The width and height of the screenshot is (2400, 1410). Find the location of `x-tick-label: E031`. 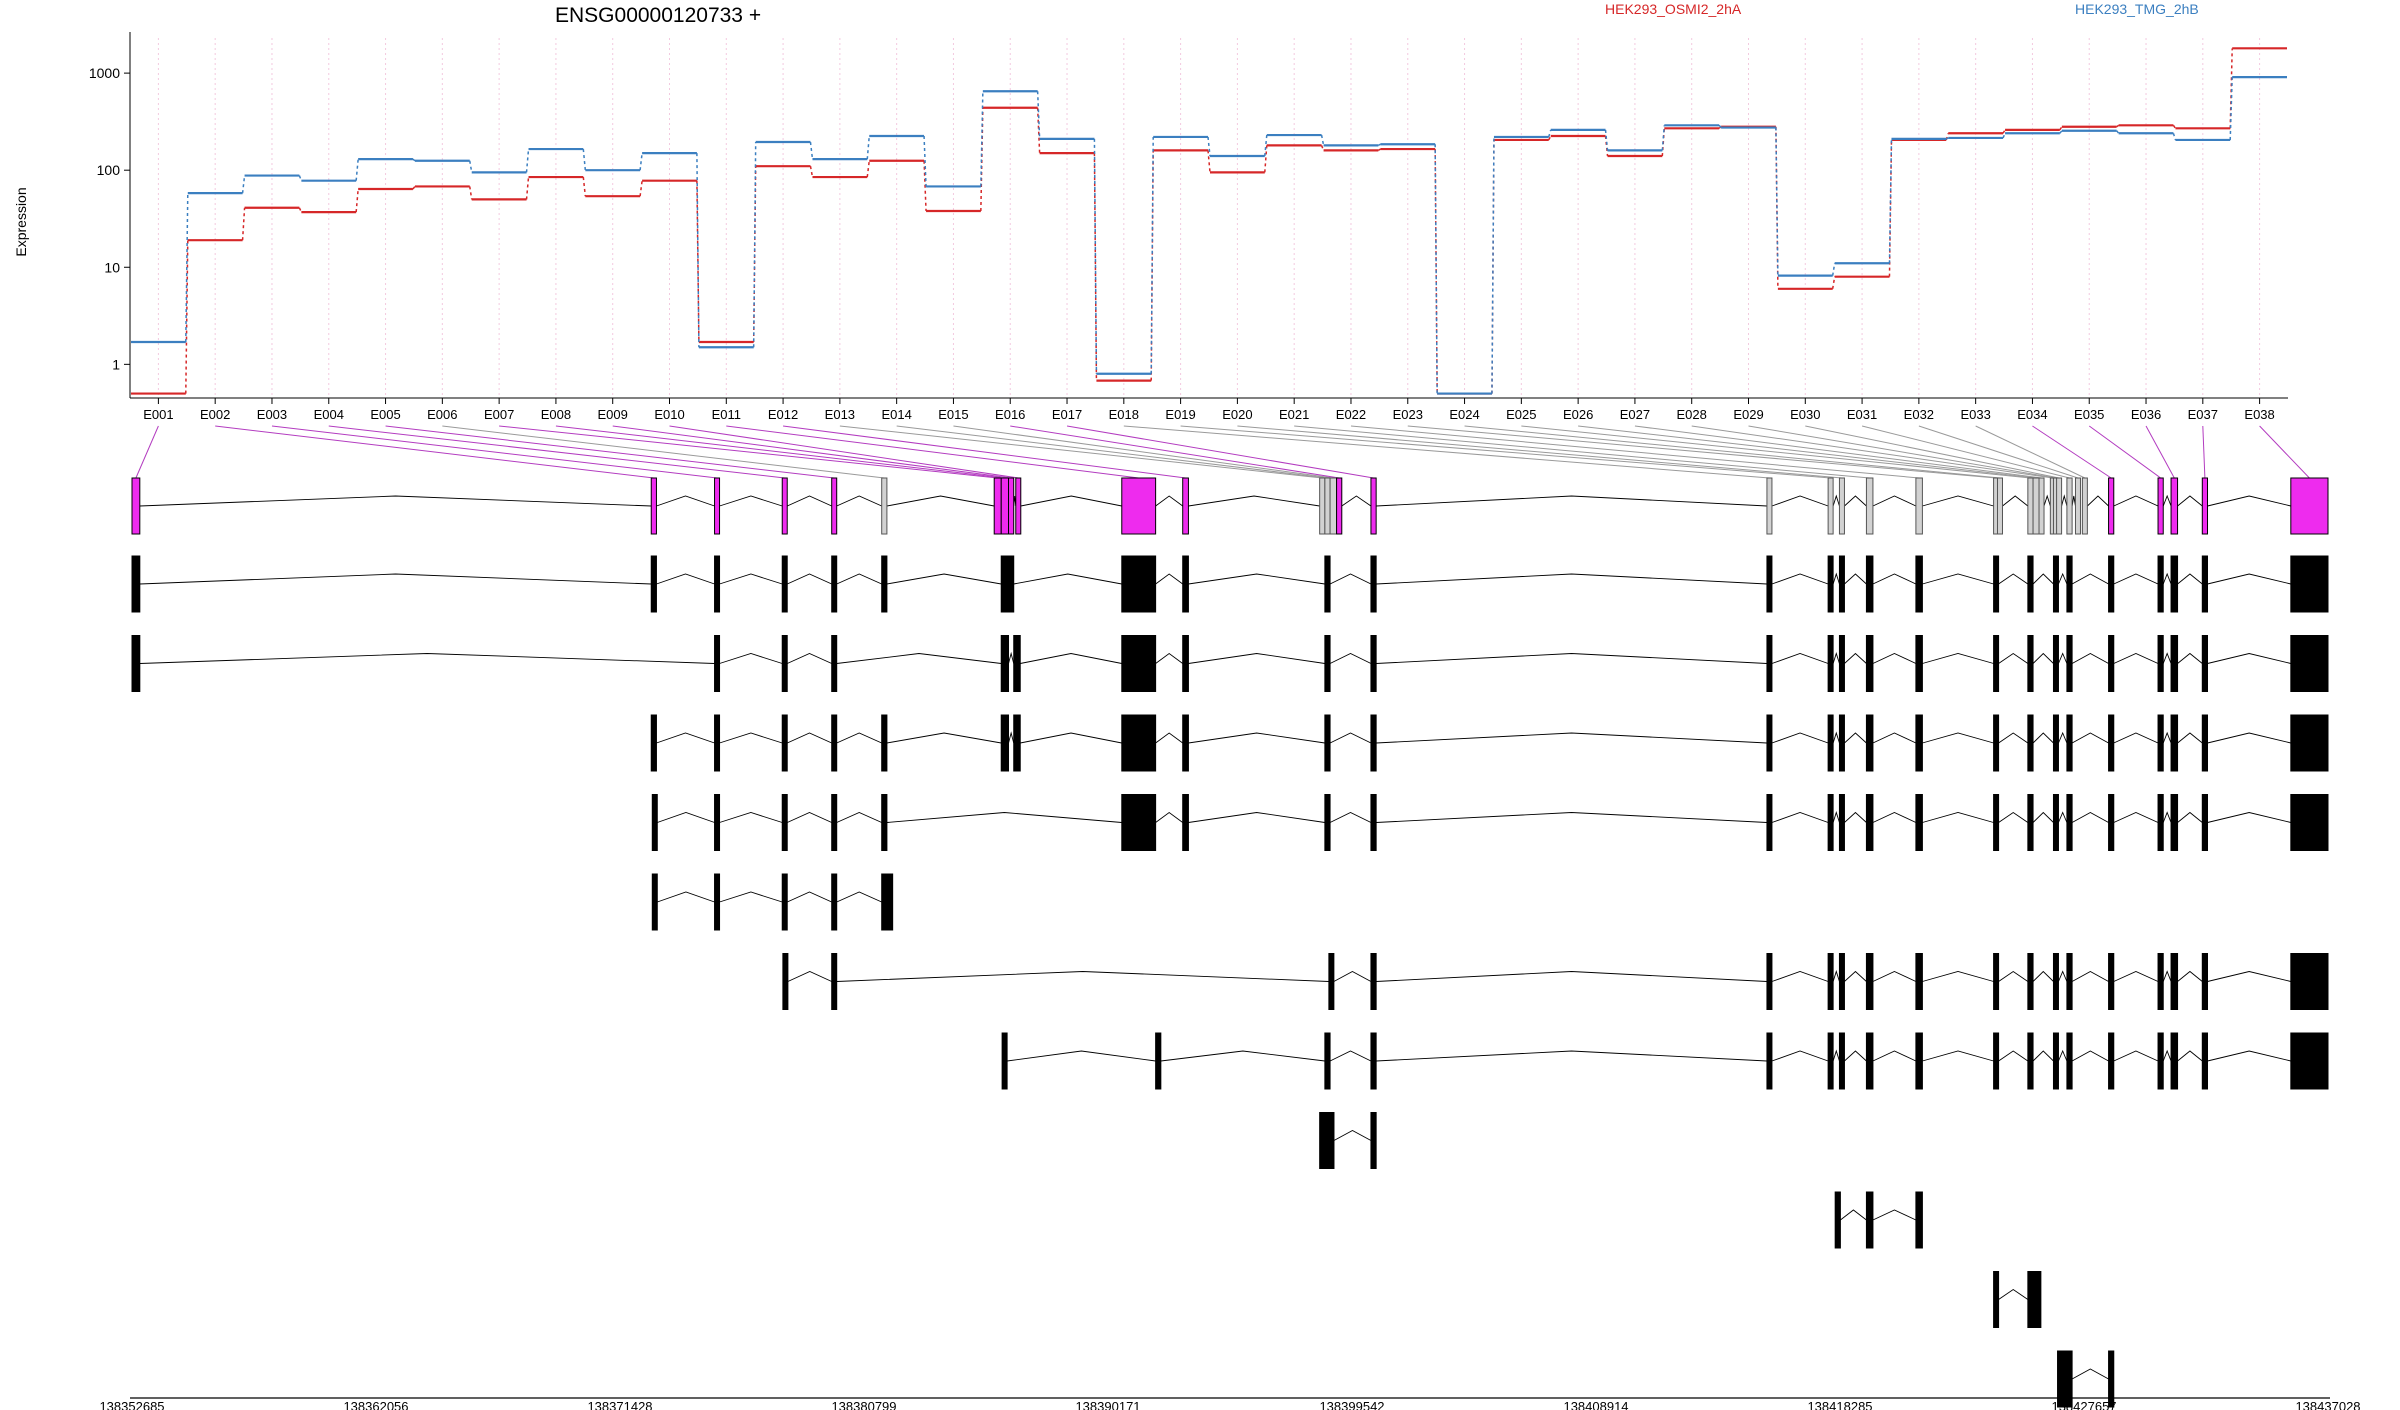

x-tick-label: E031 is located at coordinates (1862, 414).